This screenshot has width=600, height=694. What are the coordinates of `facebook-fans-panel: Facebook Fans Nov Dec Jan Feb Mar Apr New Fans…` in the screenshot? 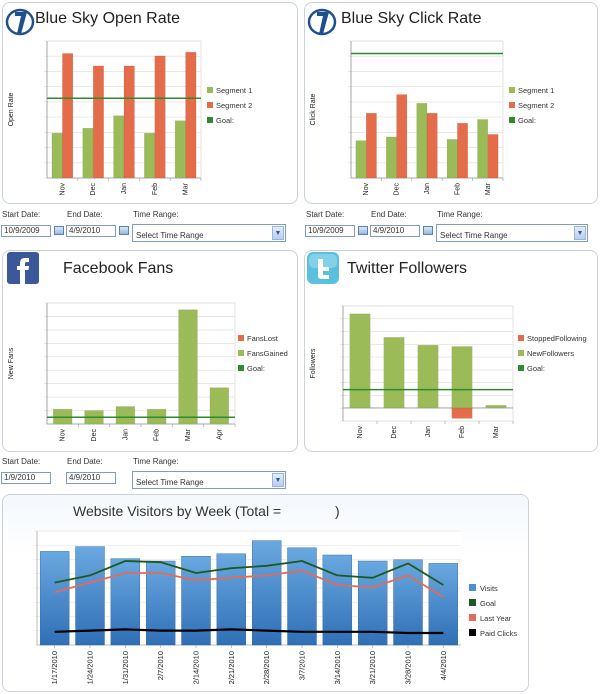 It's located at (150, 351).